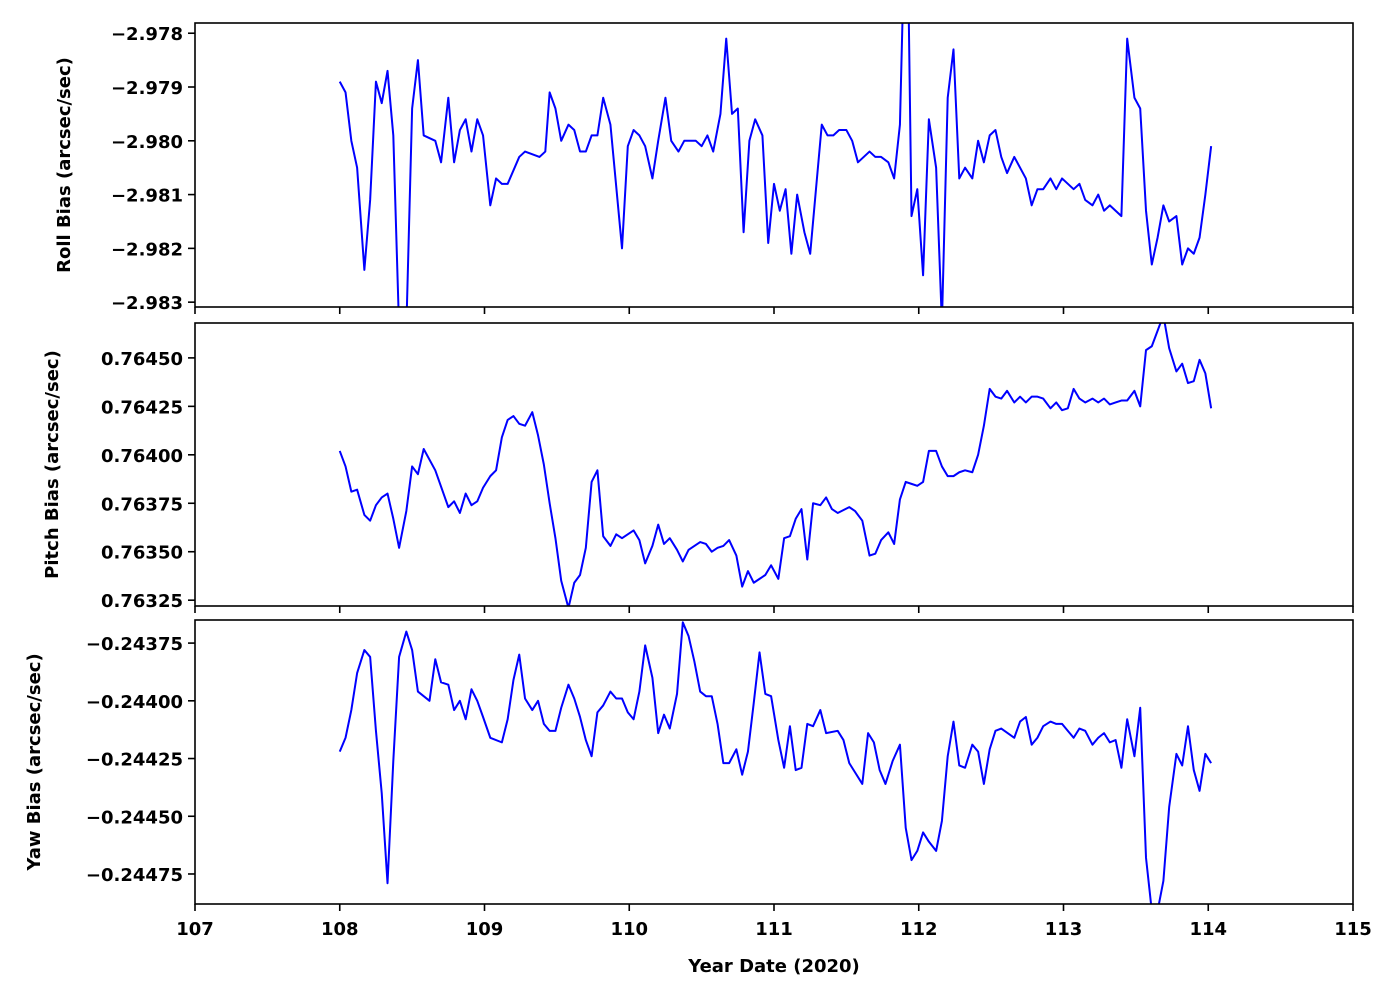  I want to click on y-tick-label: −0.24450, so click(134, 817).